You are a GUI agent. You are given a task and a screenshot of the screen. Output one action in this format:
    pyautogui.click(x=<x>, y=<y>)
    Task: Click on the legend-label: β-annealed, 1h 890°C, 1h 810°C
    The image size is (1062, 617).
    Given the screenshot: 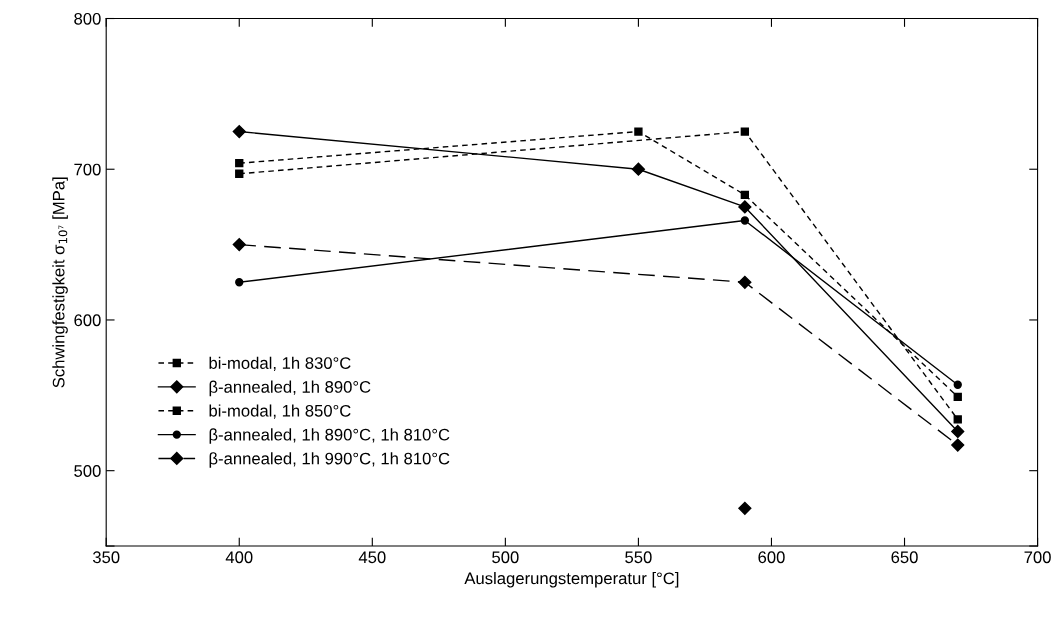 What is the action you would take?
    pyautogui.click(x=329, y=436)
    